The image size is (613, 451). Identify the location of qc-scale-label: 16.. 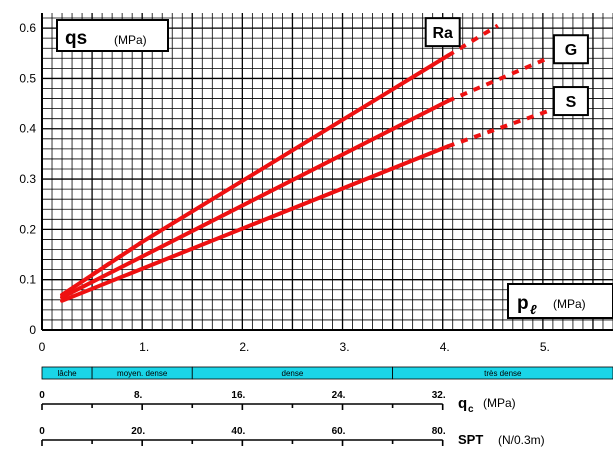
(238, 395).